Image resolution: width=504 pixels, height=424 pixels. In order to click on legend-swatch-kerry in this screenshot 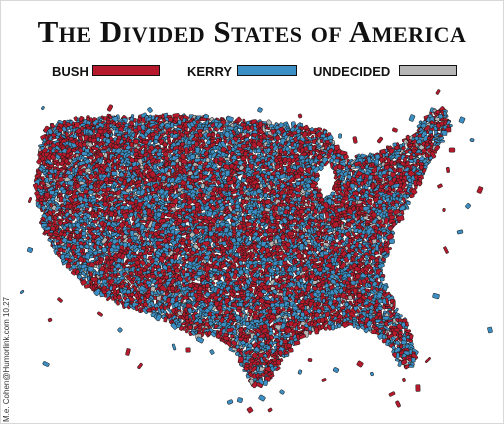, I will do `click(267, 70)`.